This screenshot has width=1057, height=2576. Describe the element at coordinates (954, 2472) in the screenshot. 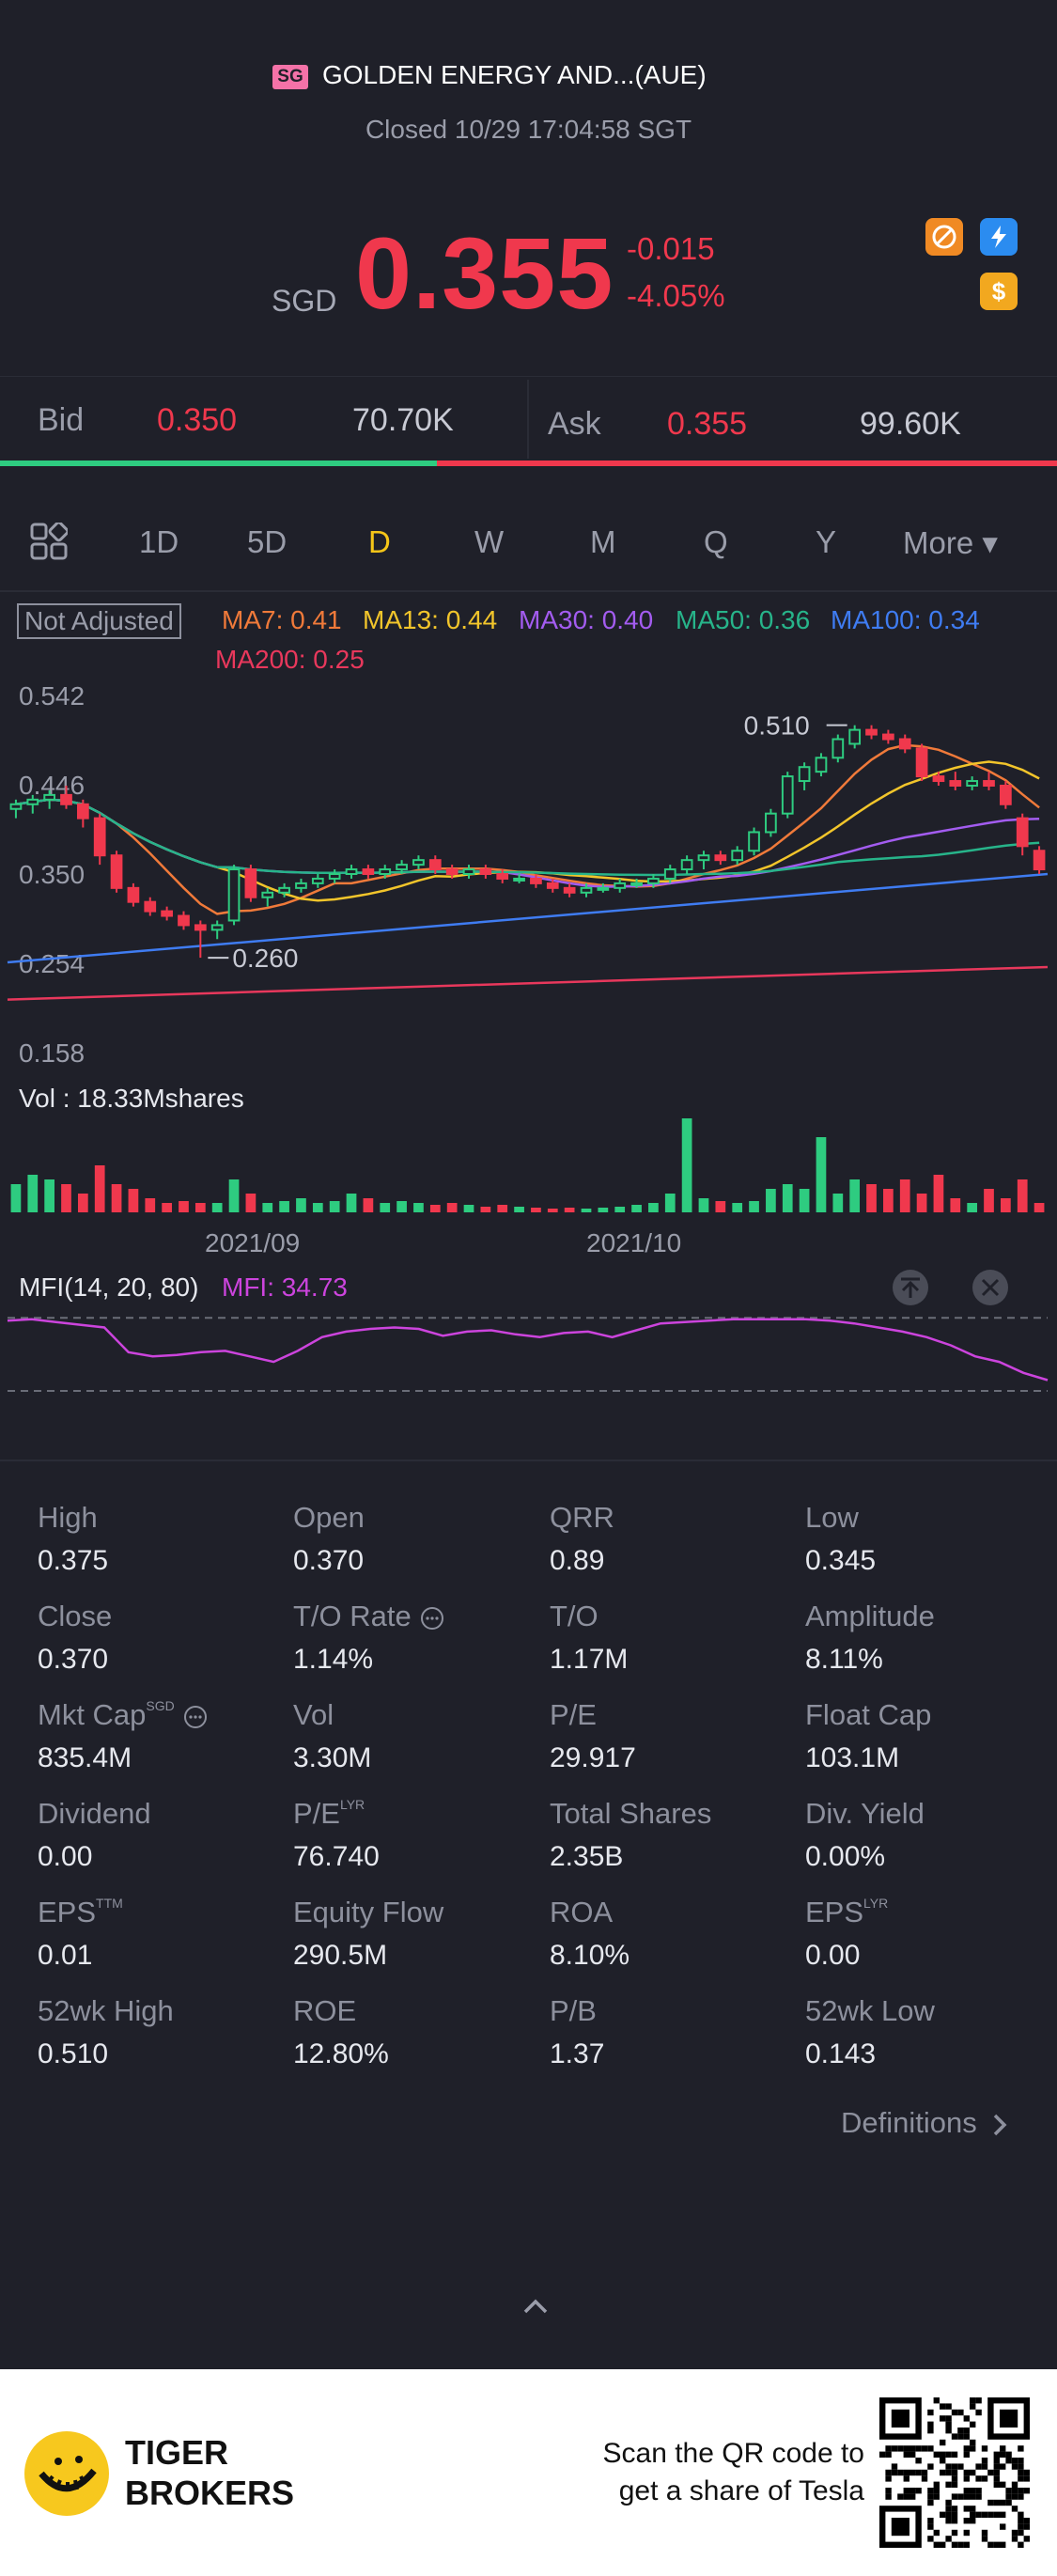

I see `qr-code-icon` at that location.